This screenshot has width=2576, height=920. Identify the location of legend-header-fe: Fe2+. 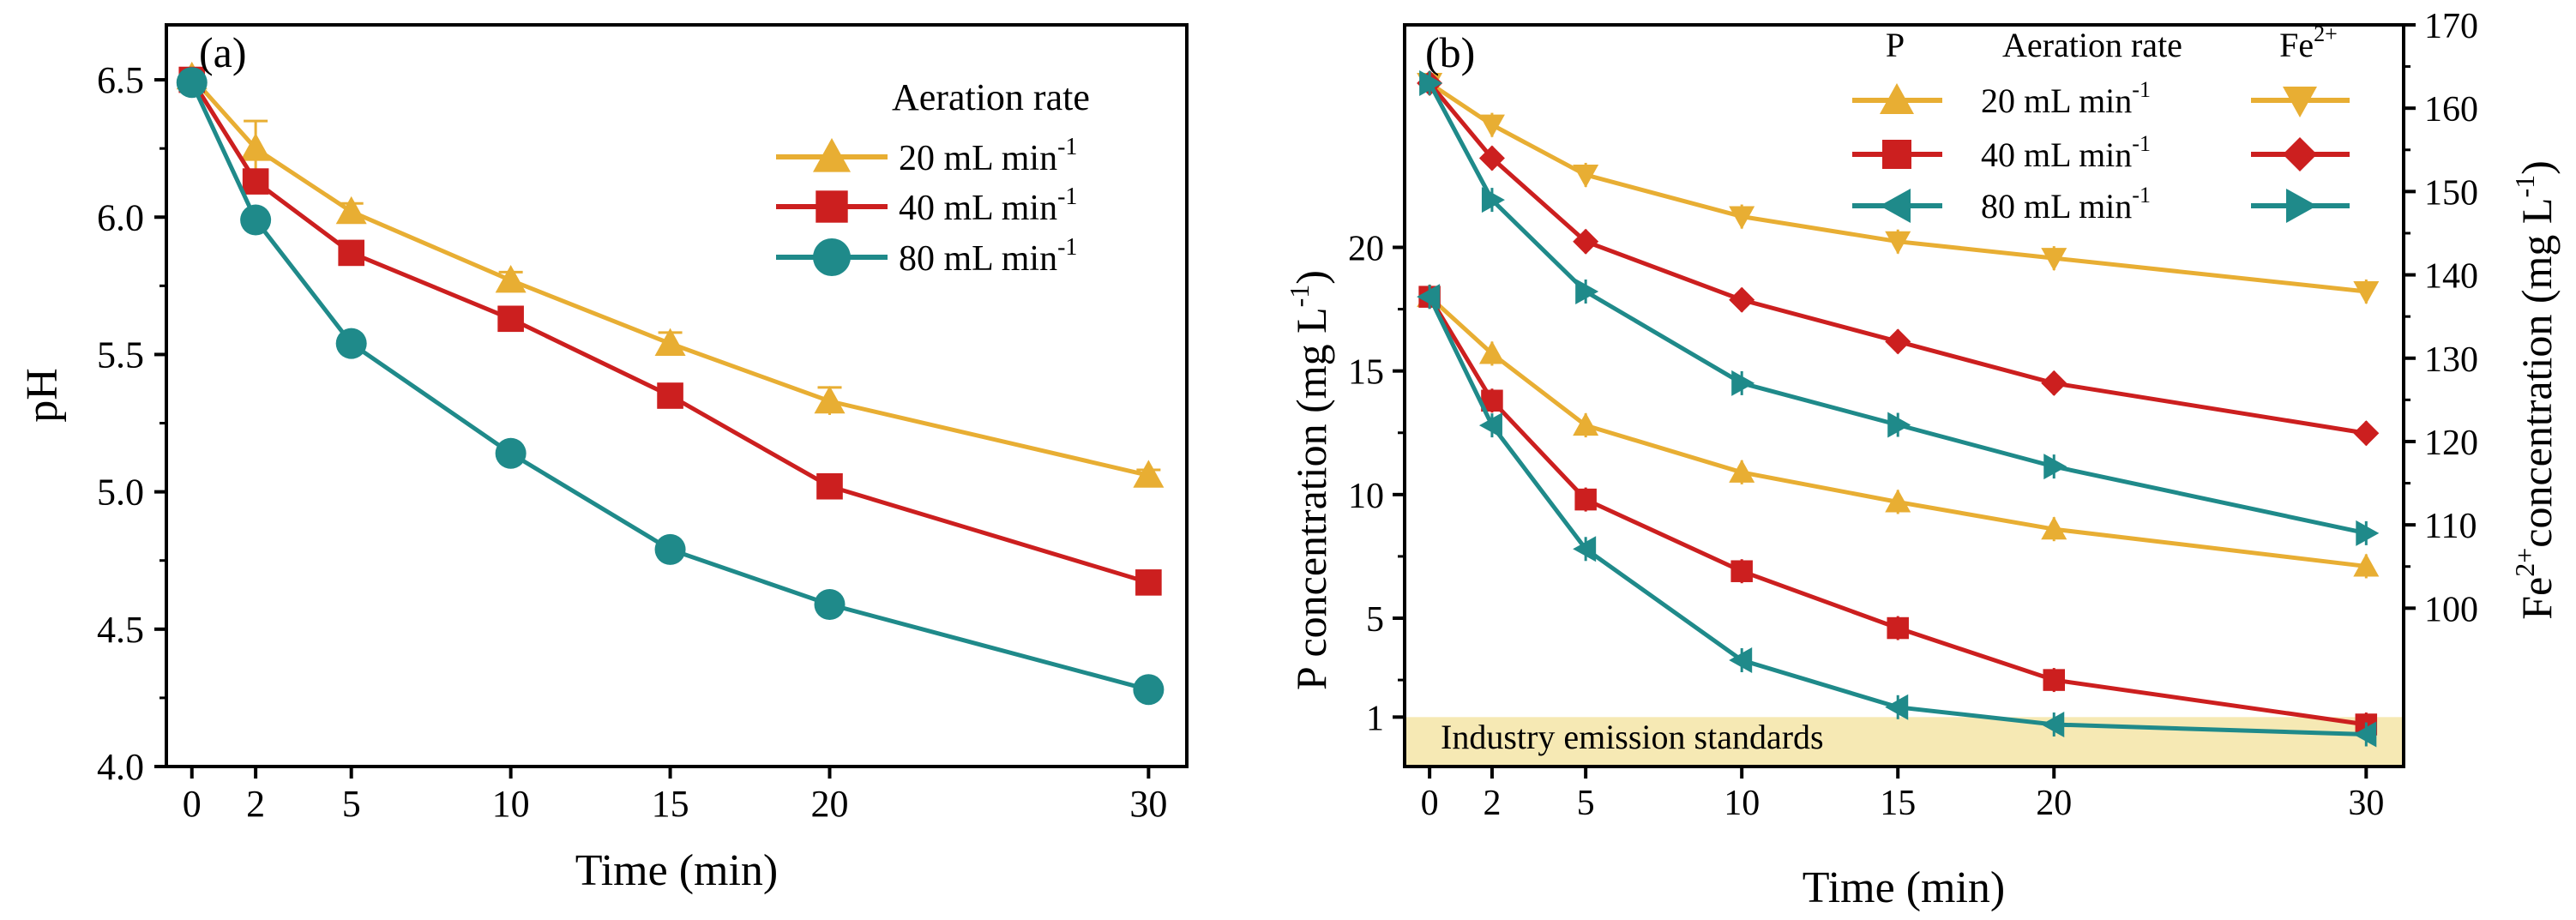
(2308, 43).